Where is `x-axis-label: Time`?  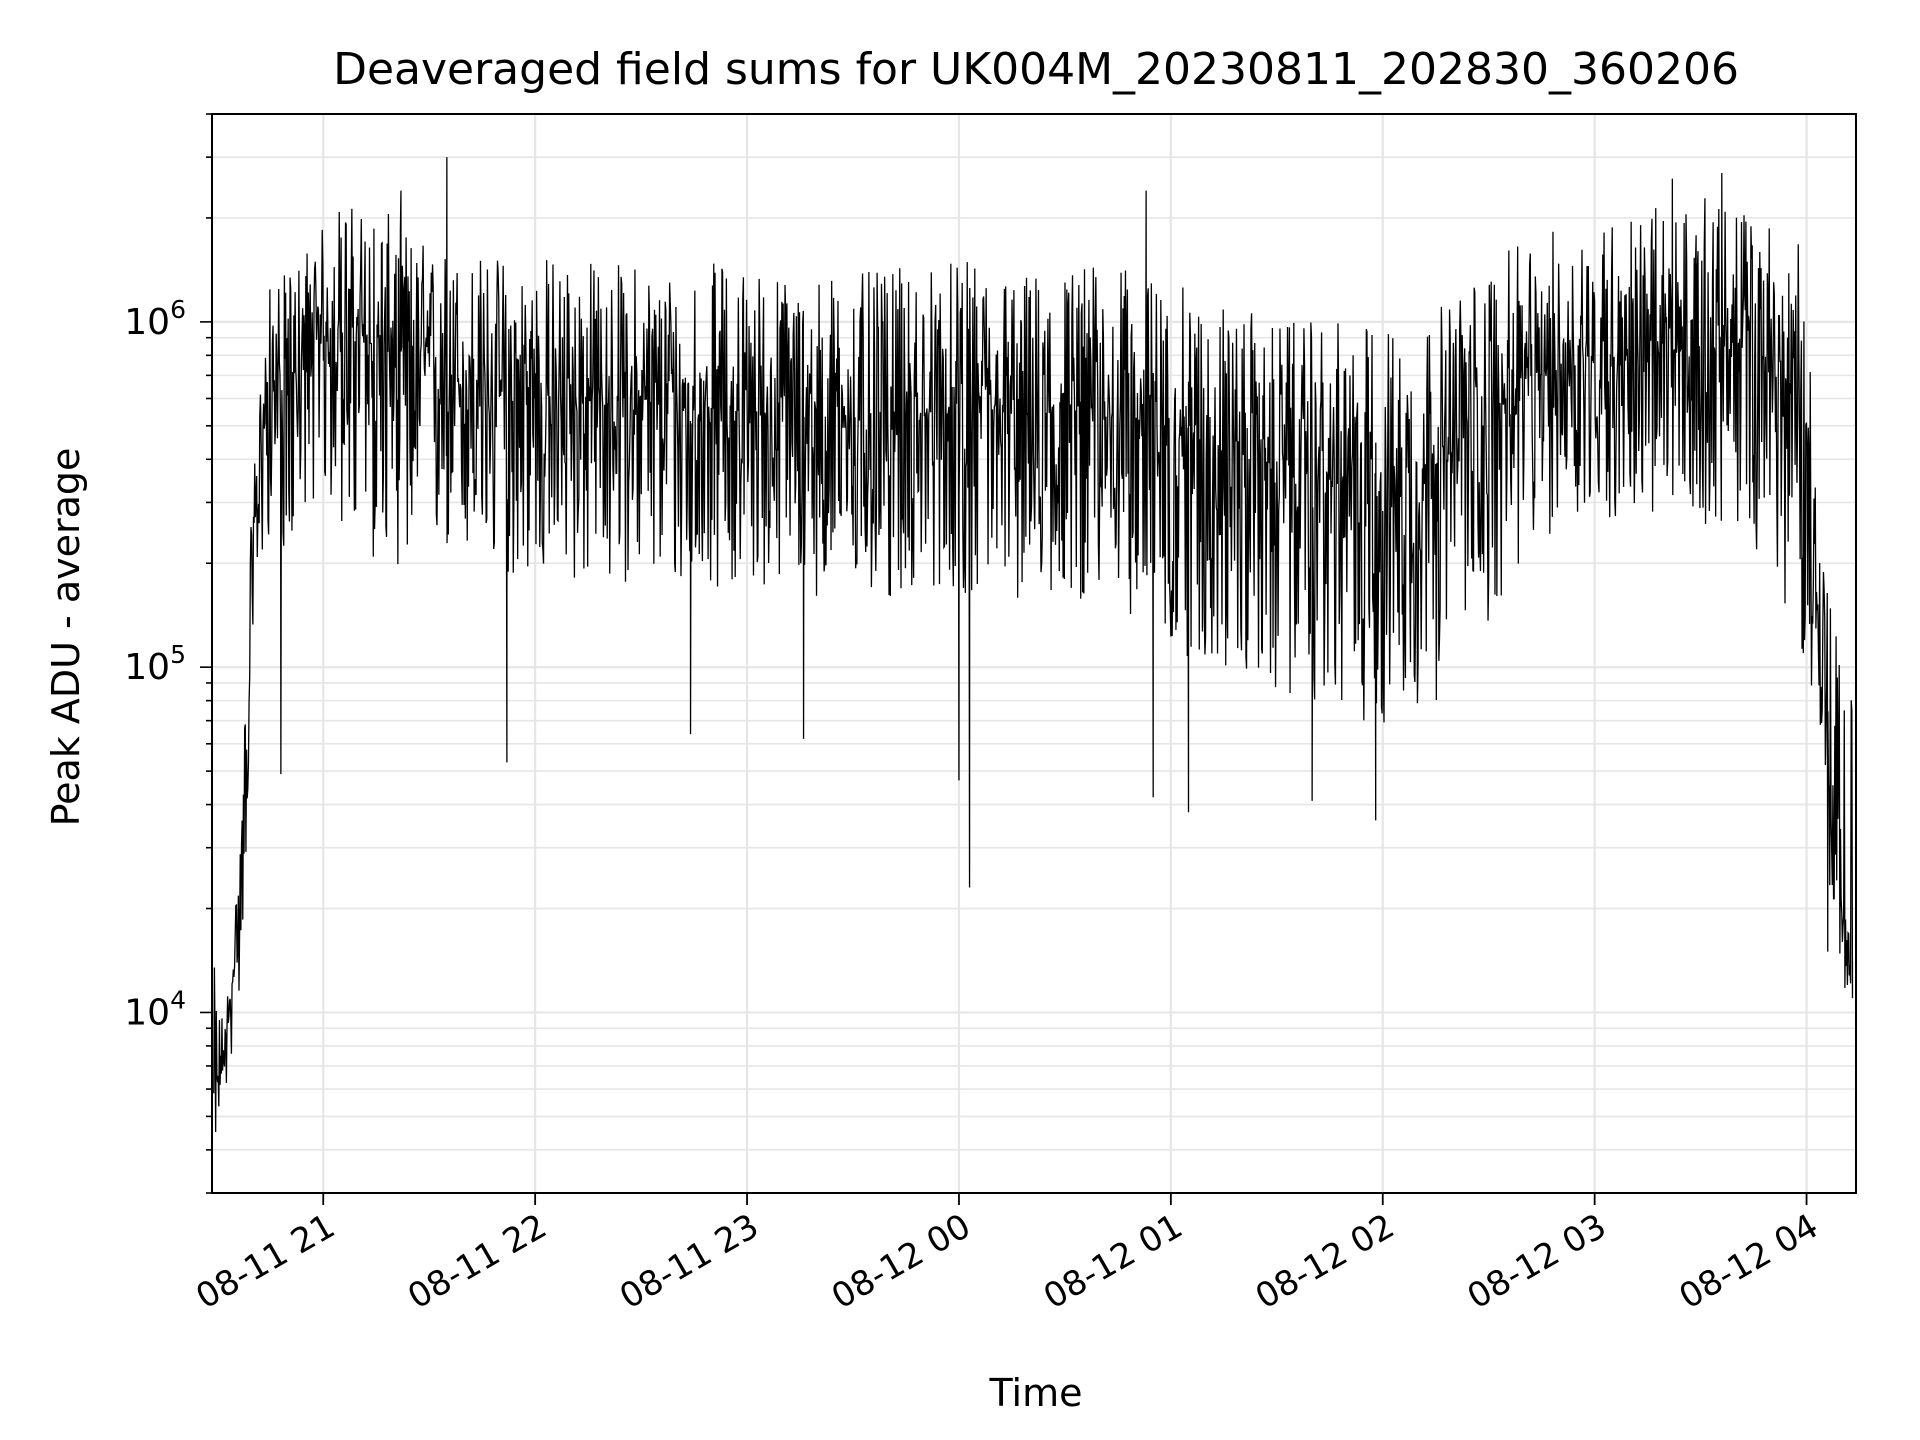 x-axis-label: Time is located at coordinates (1036, 1393).